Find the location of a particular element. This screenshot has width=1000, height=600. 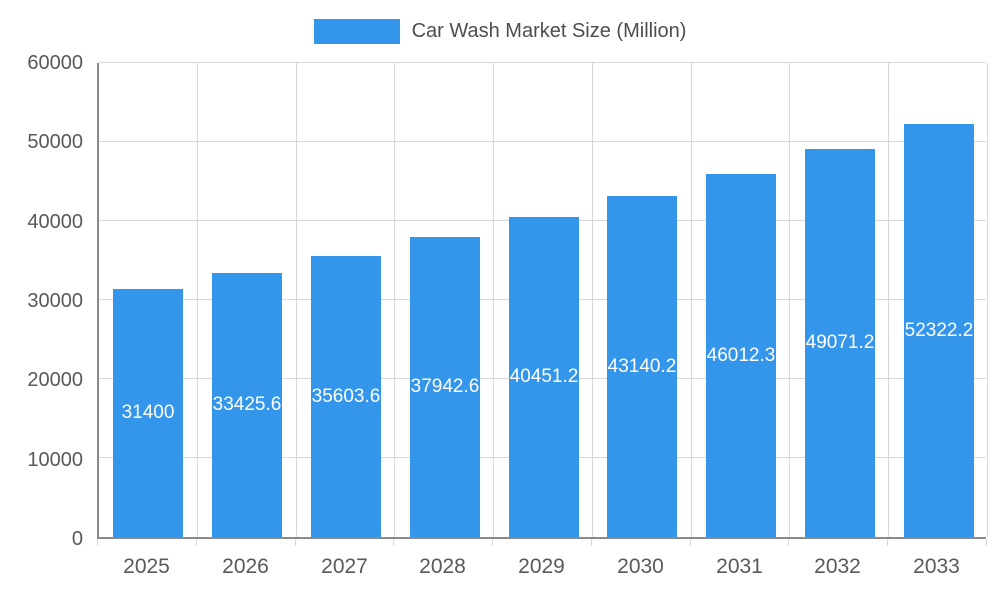

bar: 40451.2 is located at coordinates (544, 377).